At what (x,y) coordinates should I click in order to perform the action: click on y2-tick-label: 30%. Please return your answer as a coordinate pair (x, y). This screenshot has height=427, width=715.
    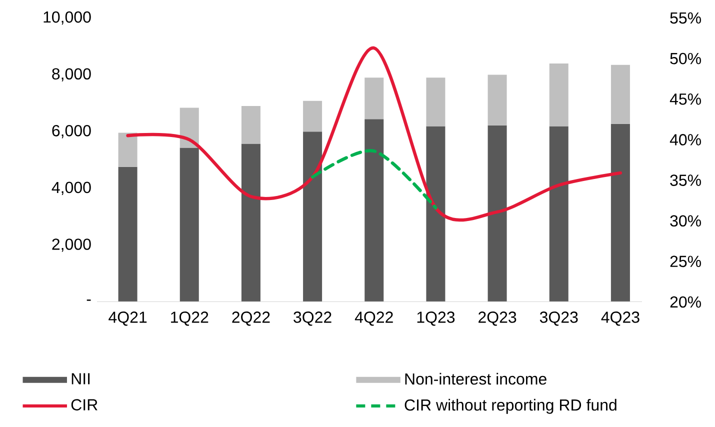
    Looking at the image, I should click on (685, 221).